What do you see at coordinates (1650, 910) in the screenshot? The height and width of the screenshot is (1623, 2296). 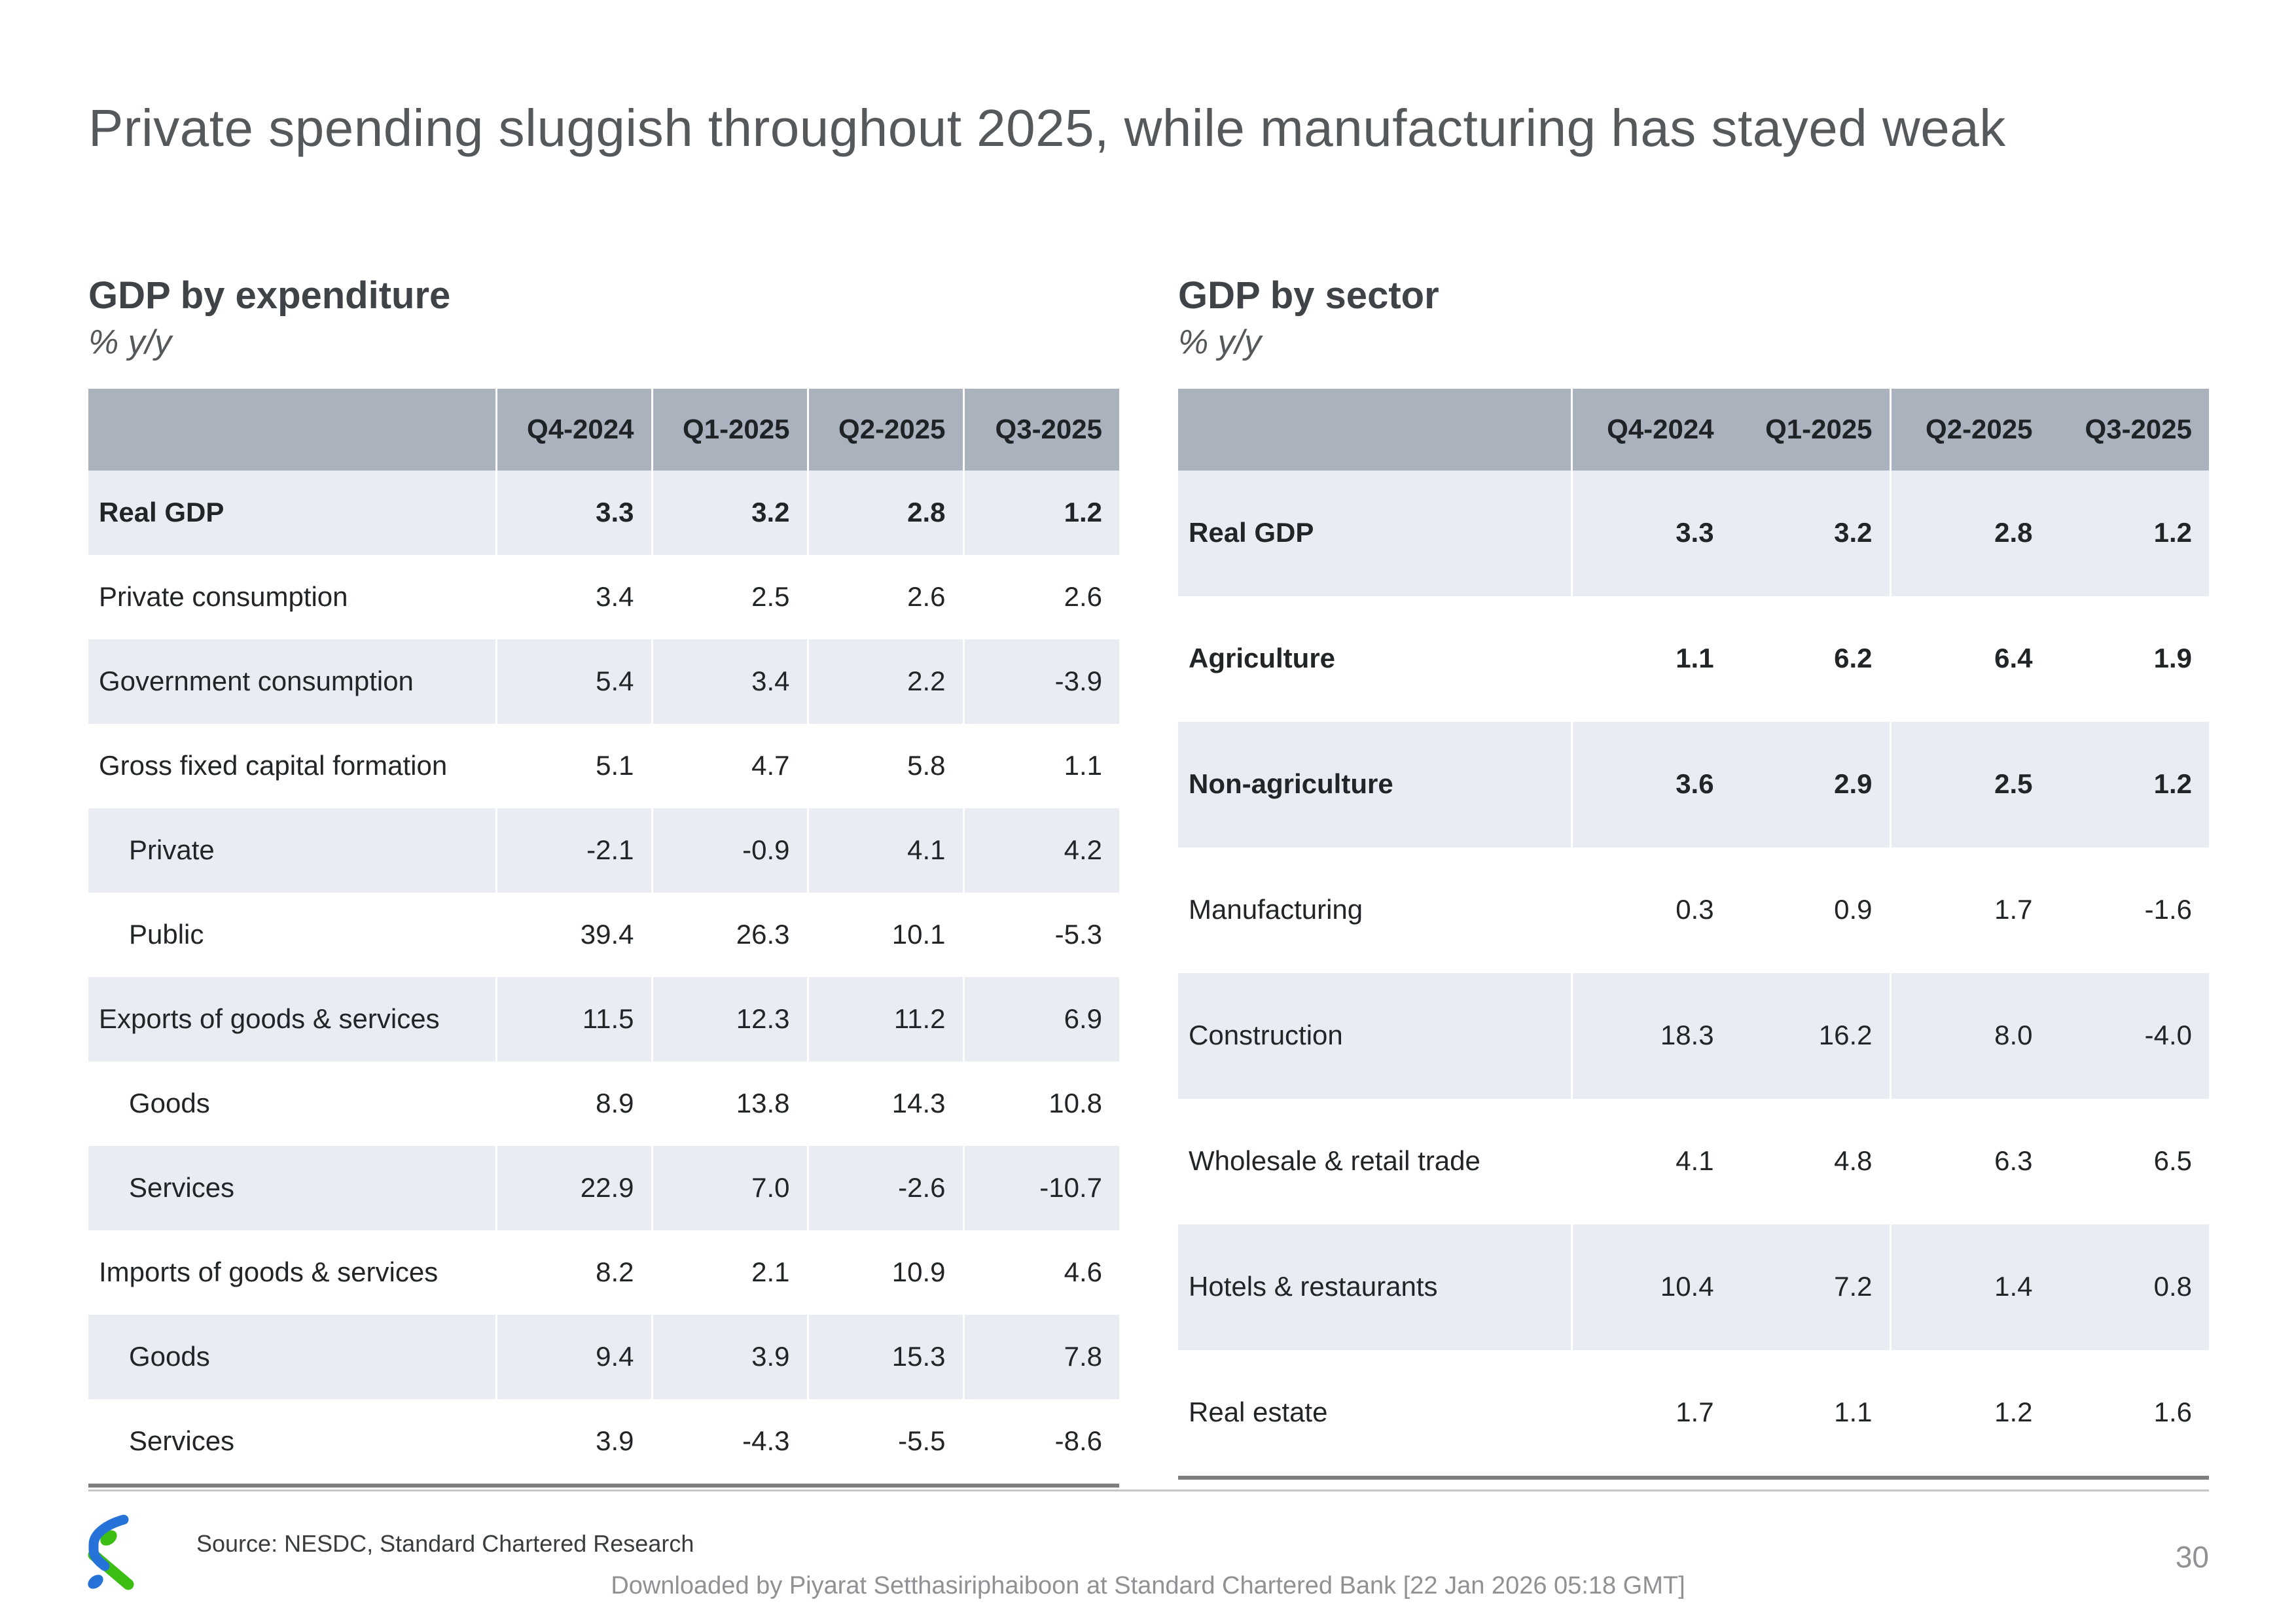 I see `cell-value: 0.3` at bounding box center [1650, 910].